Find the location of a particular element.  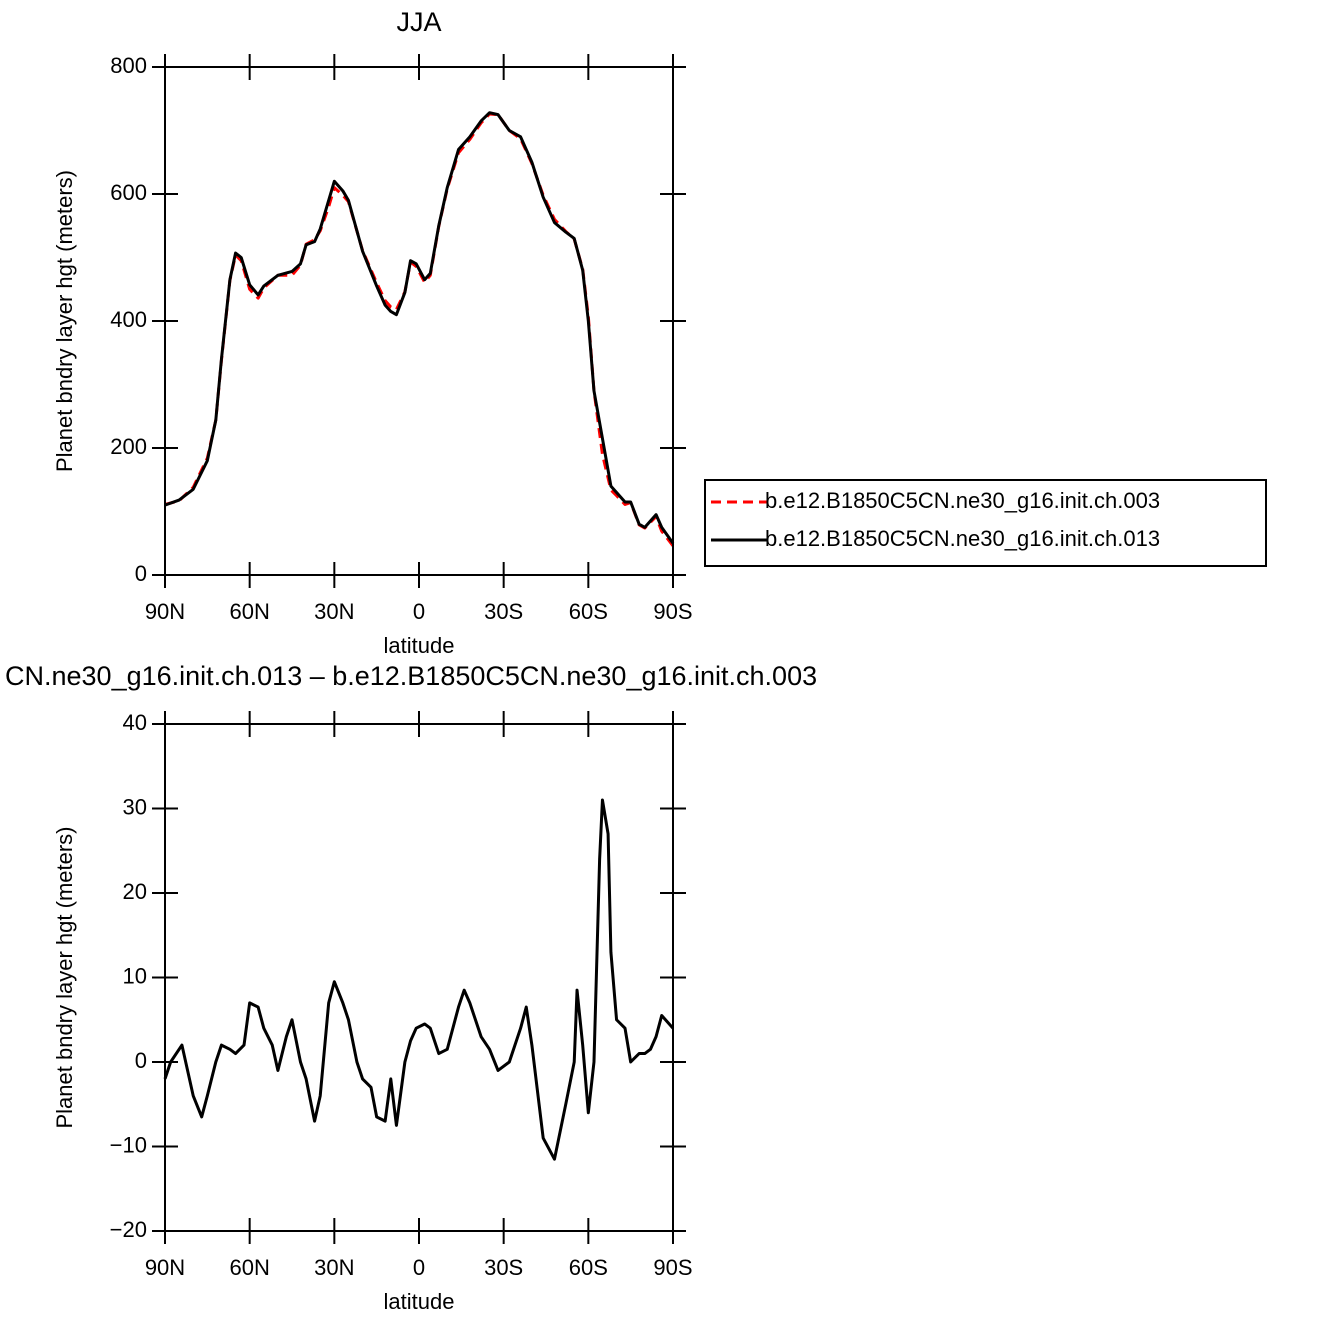

chart-title: JJA is located at coordinates (418, 22).